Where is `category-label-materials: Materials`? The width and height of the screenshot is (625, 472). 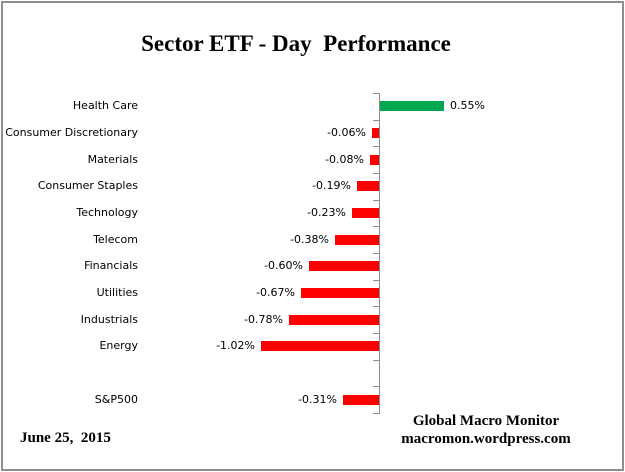
category-label-materials: Materials is located at coordinates (112, 159).